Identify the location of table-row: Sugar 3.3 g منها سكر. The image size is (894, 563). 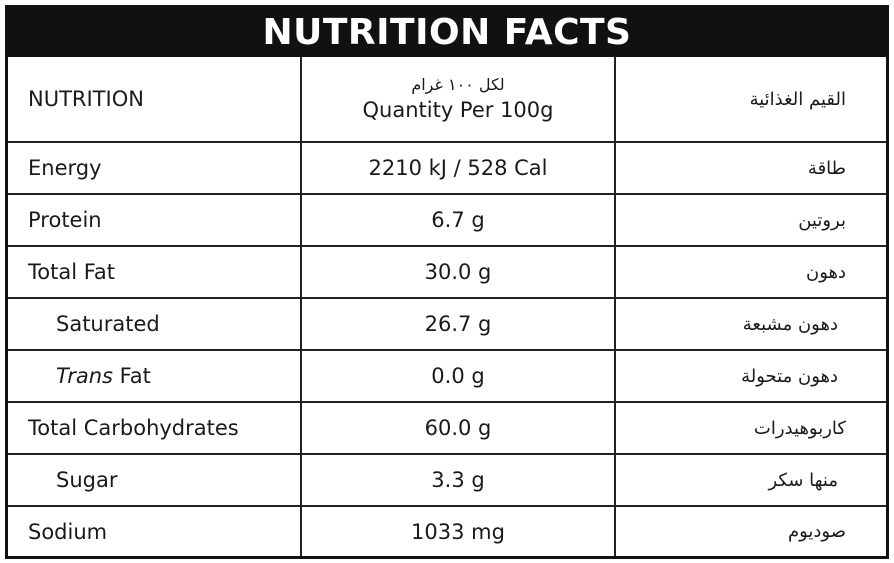
(447, 479).